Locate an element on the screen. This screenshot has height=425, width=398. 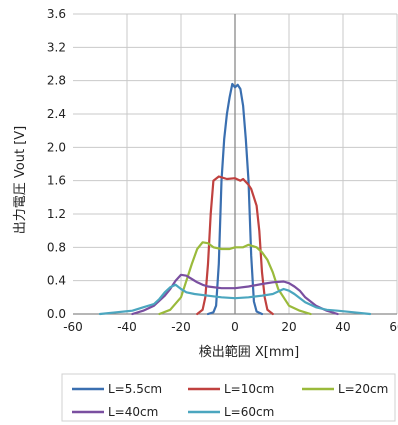
y-tick-label: 2.8 is located at coordinates (56, 81).